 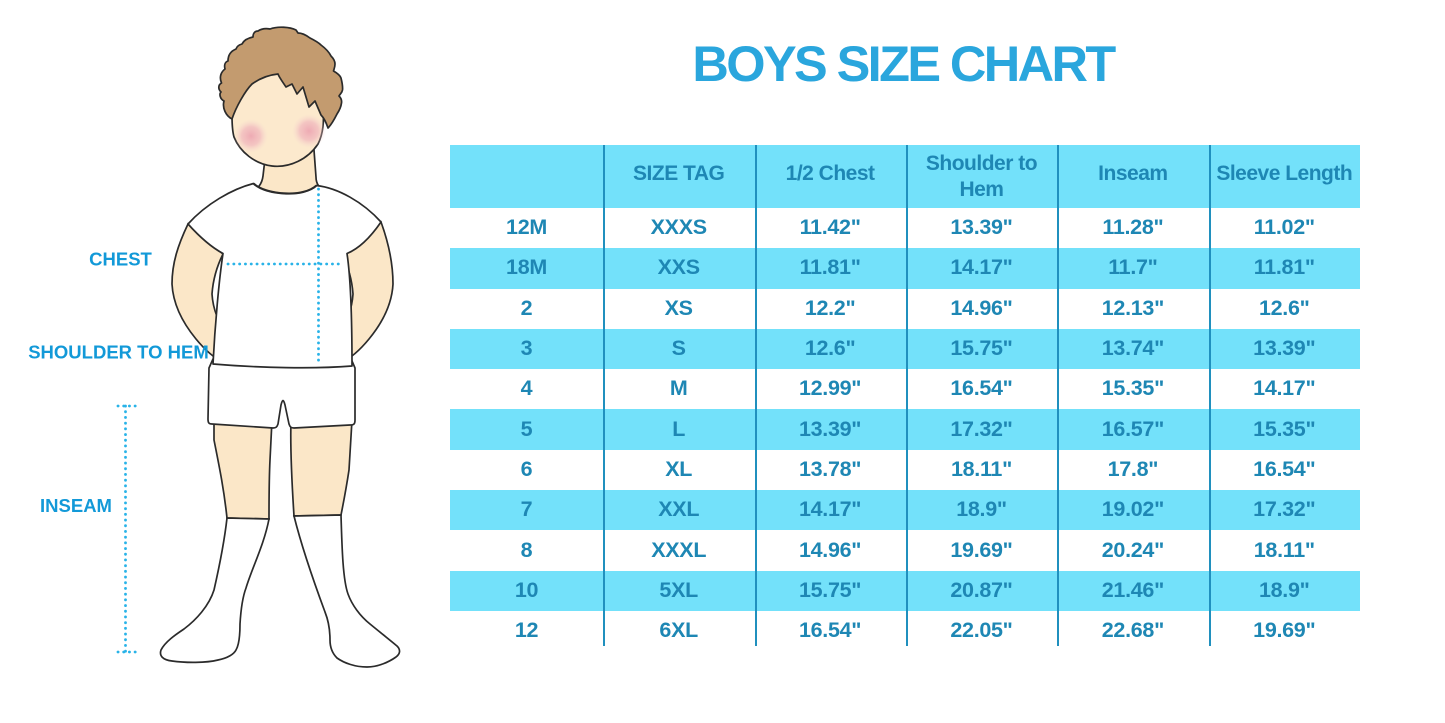 What do you see at coordinates (118, 352) in the screenshot?
I see `svg-text: SHOULDER TO HEM` at bounding box center [118, 352].